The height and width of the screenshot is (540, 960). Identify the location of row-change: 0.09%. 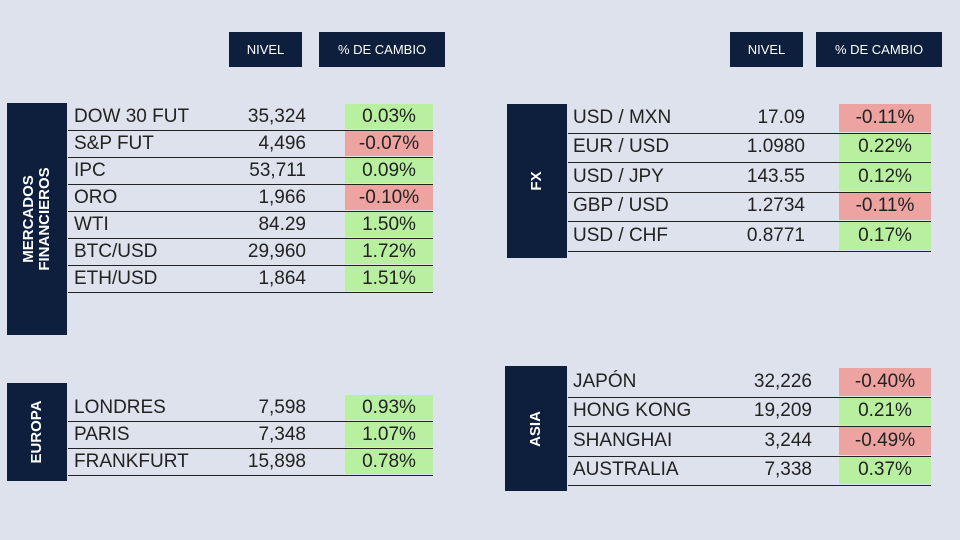
(389, 170).